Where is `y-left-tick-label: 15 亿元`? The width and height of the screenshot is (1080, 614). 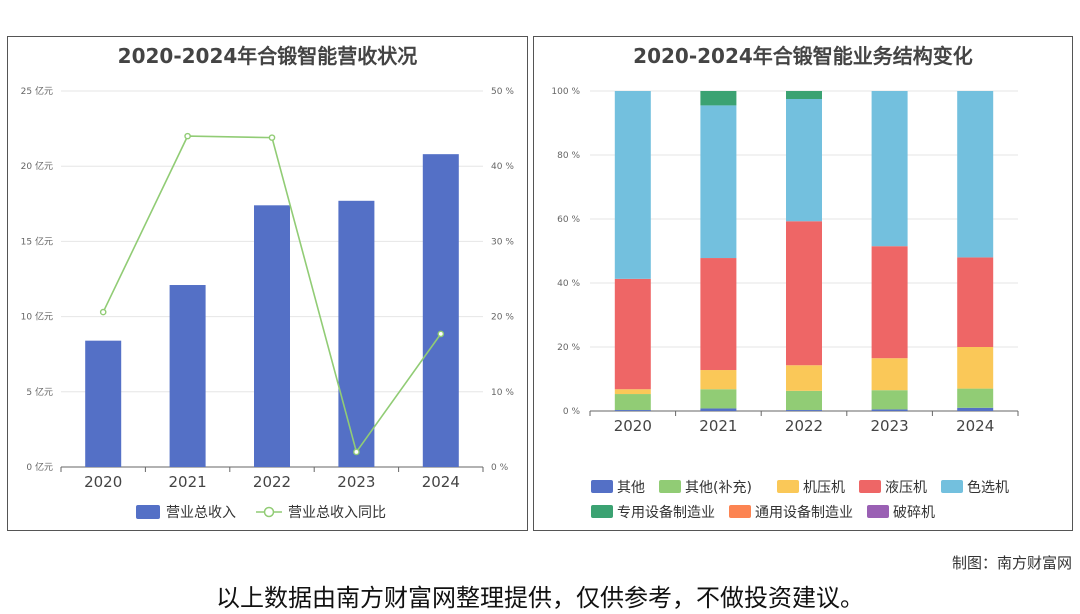
y-left-tick-label: 15 亿元 is located at coordinates (37, 241).